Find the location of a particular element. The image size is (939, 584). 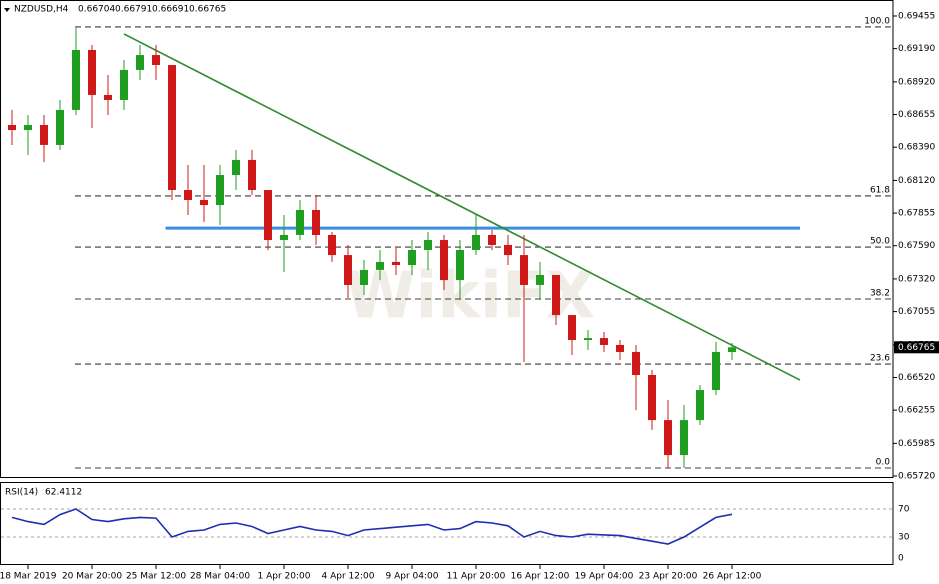

y-tick-label: 0.69455 is located at coordinates (916, 17).